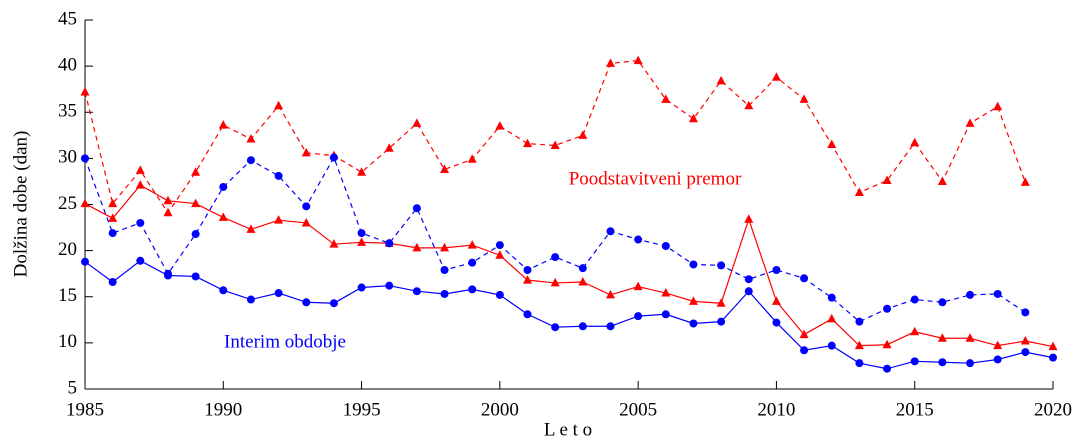 The height and width of the screenshot is (441, 1077). I want to click on y-tick-label: 30, so click(67, 157).